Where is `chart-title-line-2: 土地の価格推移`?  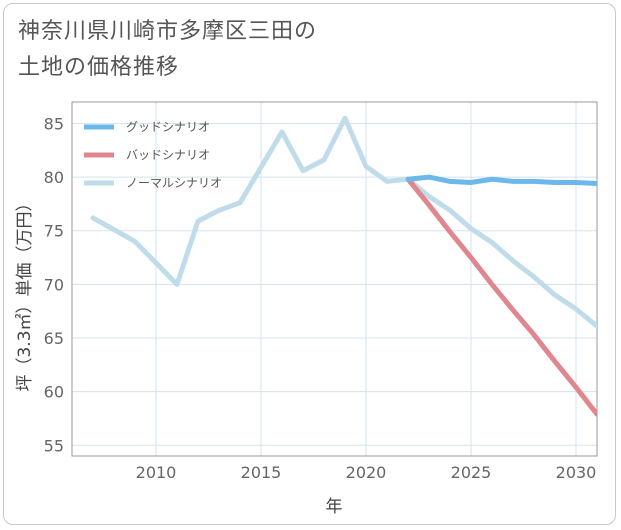 chart-title-line-2: 土地の価格推移 is located at coordinates (99, 67).